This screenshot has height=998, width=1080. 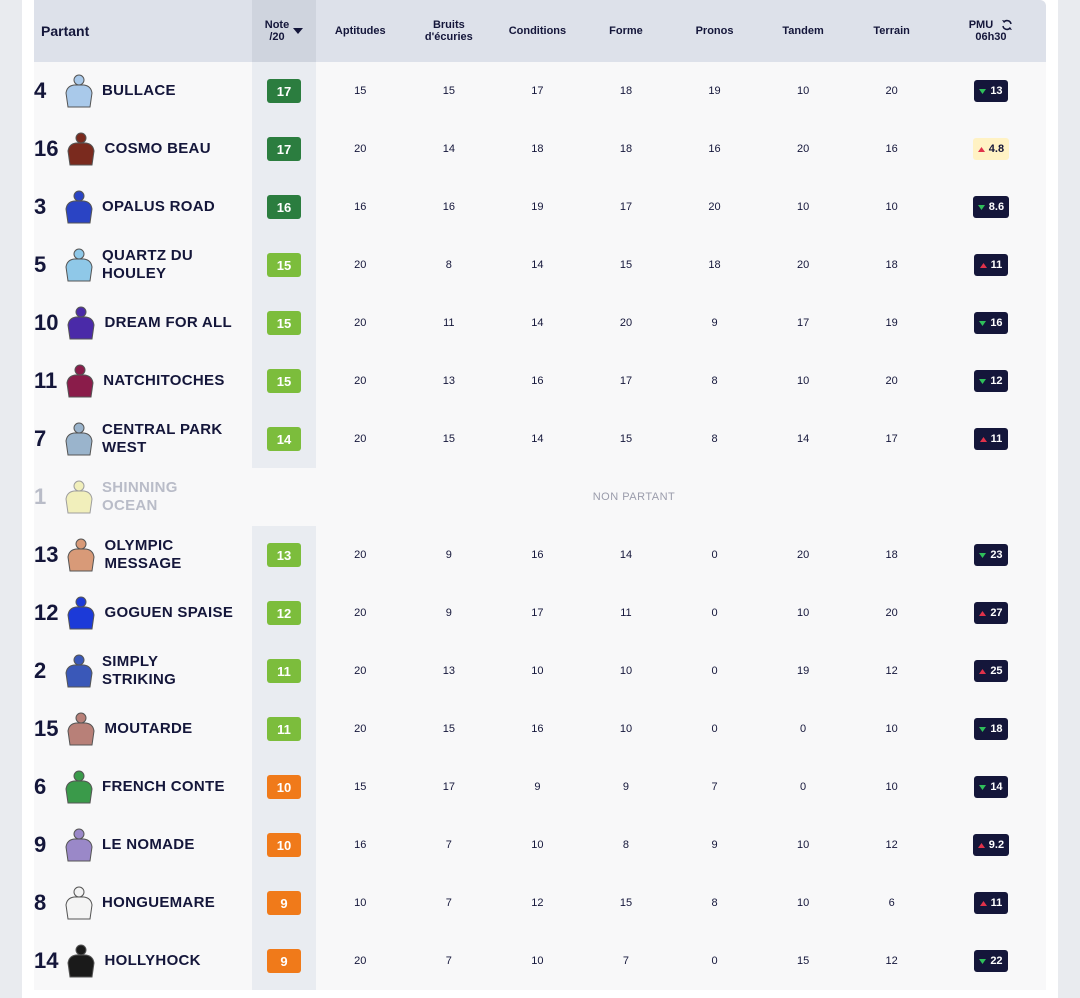 I want to click on runner-row: 10 DREAM FOR ALL 15 20 11 14 20 9 17 19 16, so click(x=540, y=323).